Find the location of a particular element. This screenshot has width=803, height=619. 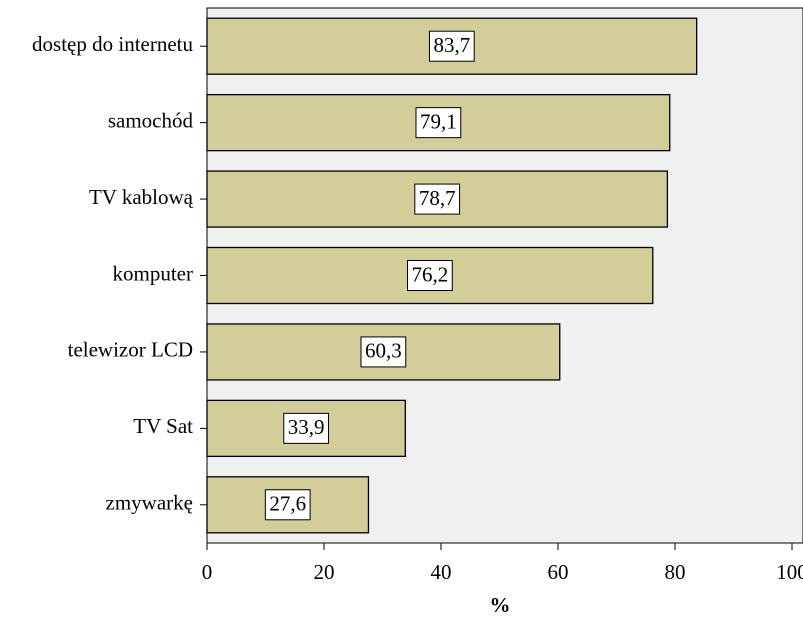

value-label: 83,7 is located at coordinates (451, 45).